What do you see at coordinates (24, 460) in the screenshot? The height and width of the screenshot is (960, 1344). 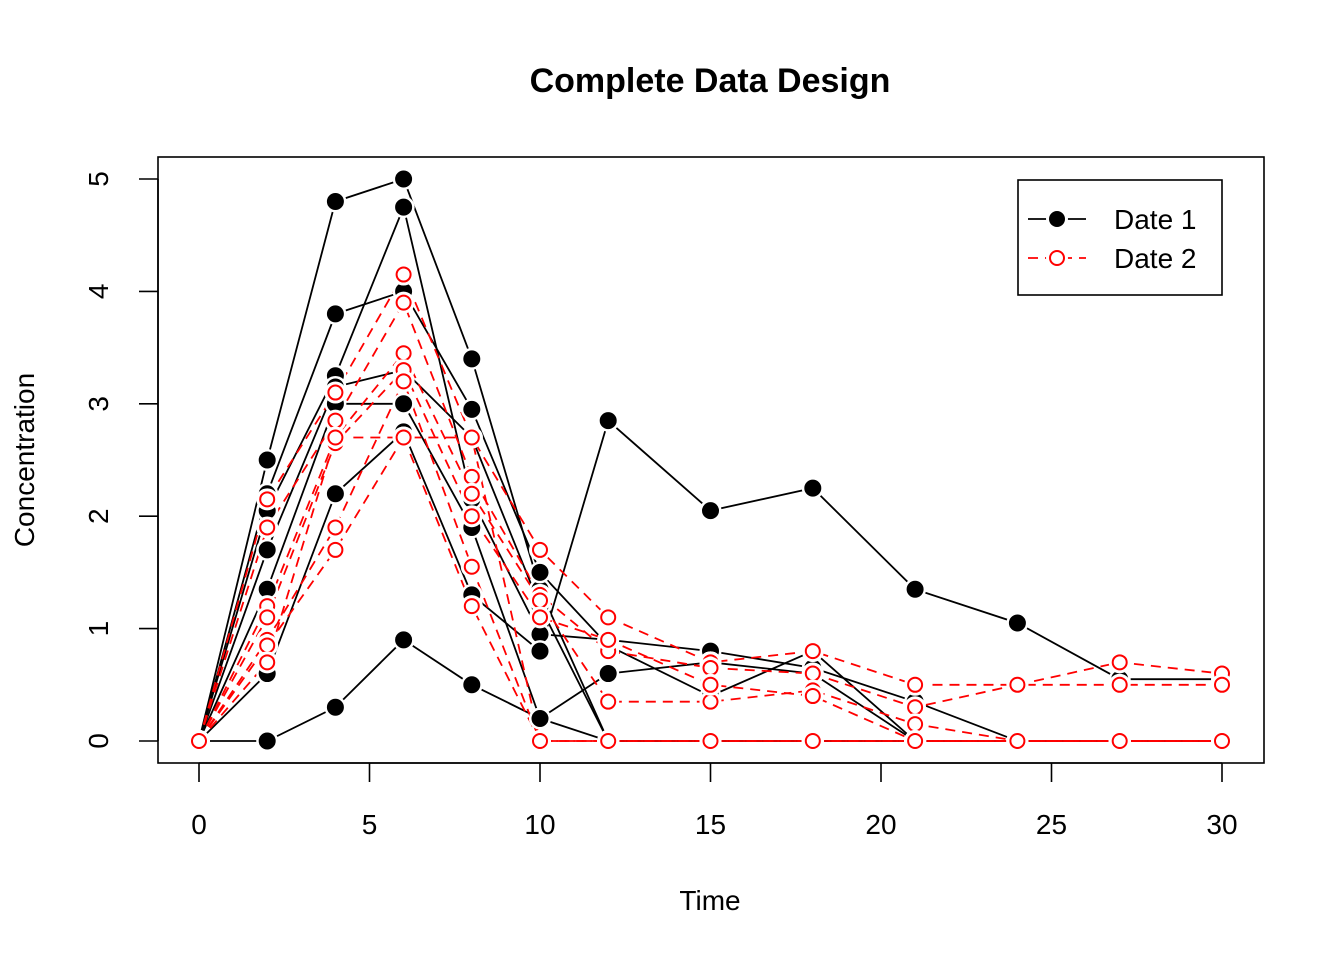 I see `y-axis-label: Concentration` at bounding box center [24, 460].